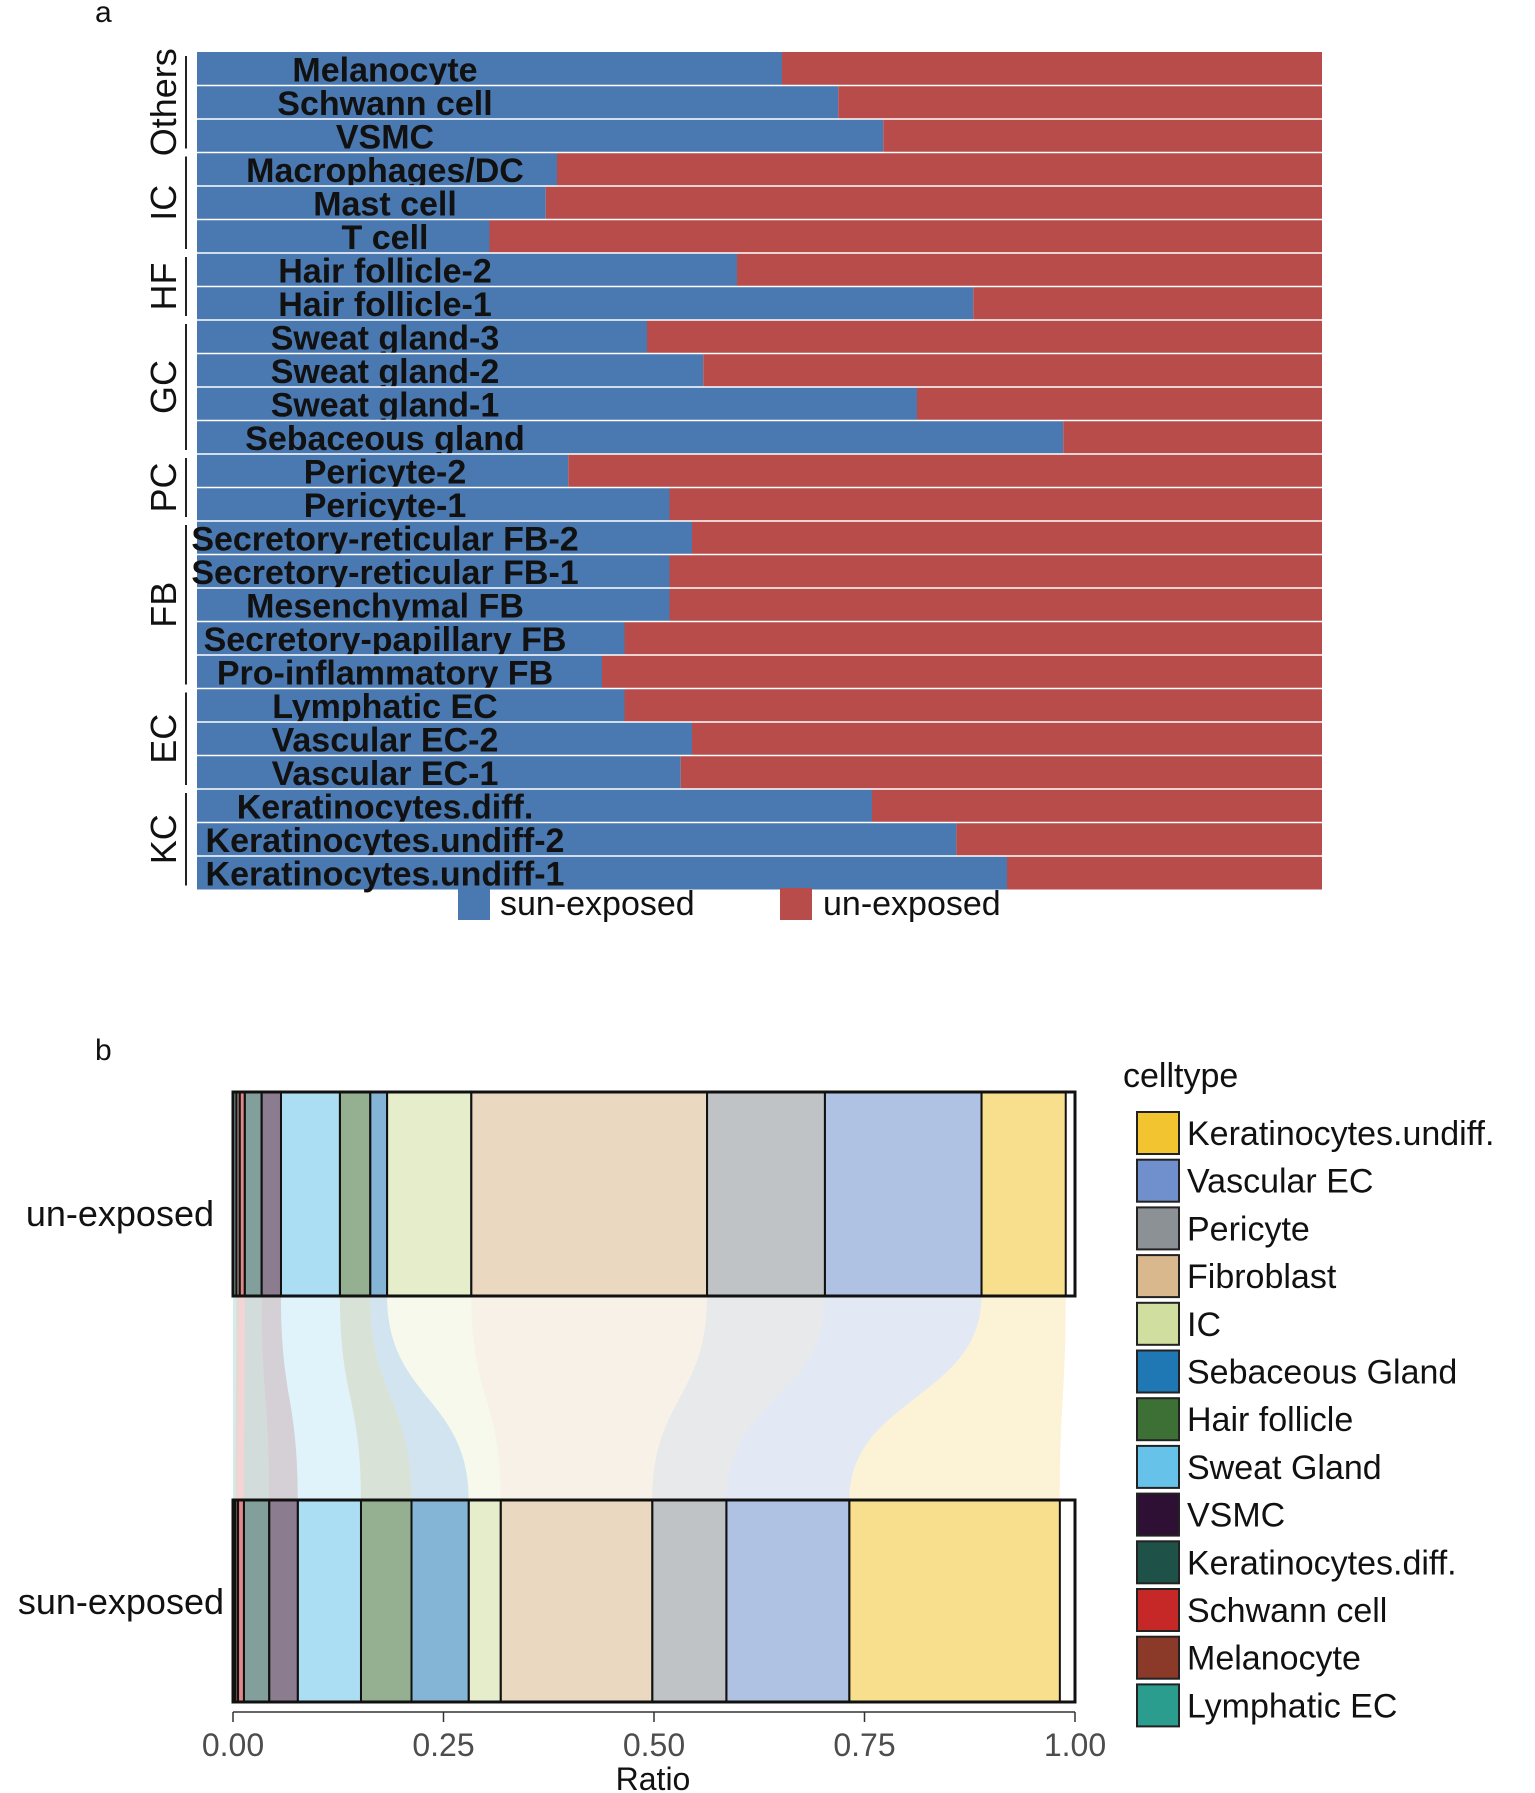 Image resolution: width=1535 pixels, height=1793 pixels. Describe the element at coordinates (385, 372) in the screenshot. I see `bar-label-sweat-gland-2: Sweat gland-2` at that location.